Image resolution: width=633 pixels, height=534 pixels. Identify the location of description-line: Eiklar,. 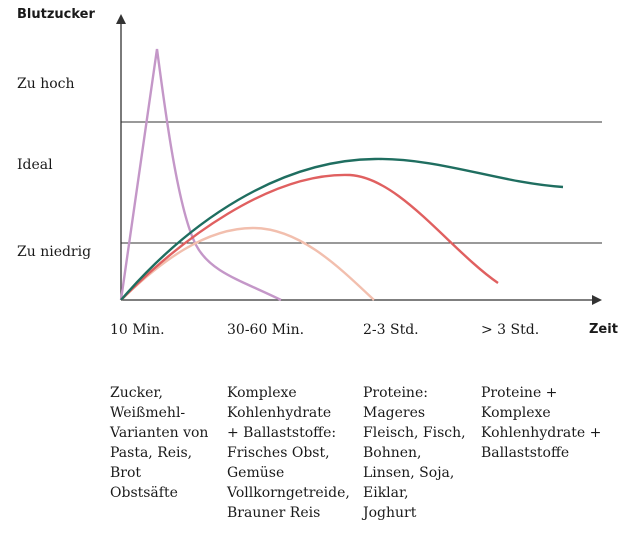
(386, 493).